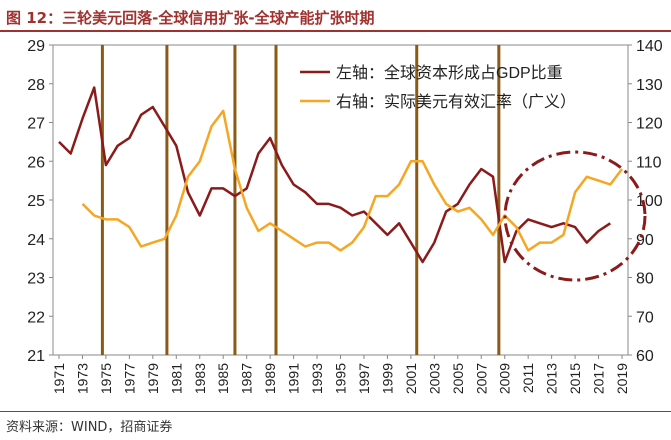 The width and height of the screenshot is (671, 440). I want to click on x-tick-label: 1985, so click(223, 378).